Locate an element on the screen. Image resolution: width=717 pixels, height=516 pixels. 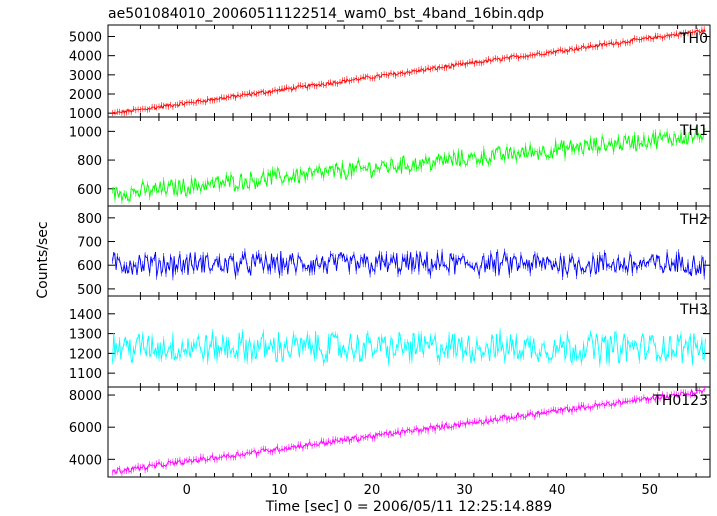
series-th0-line is located at coordinates (409, 71).